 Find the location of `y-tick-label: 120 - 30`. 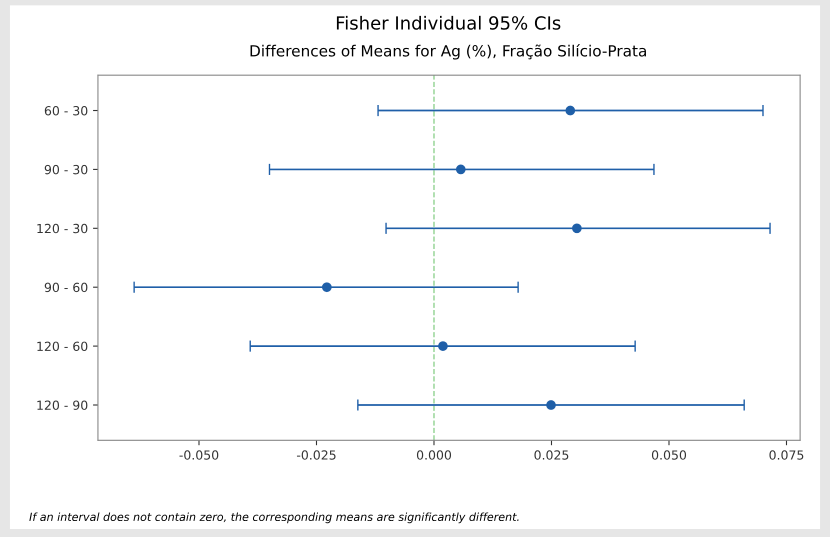

y-tick-label: 120 - 30 is located at coordinates (62, 229).